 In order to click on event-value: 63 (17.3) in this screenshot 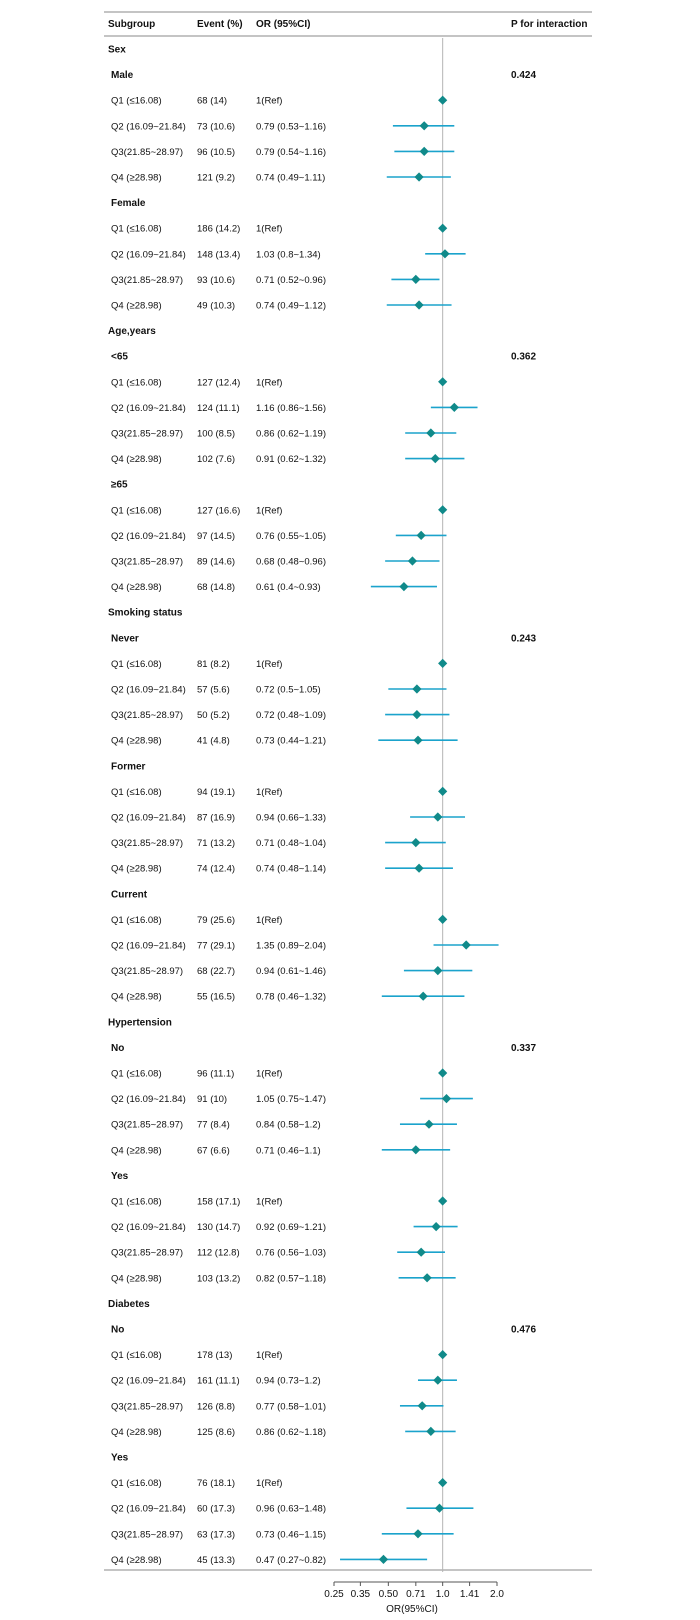, I will do `click(216, 1534)`.